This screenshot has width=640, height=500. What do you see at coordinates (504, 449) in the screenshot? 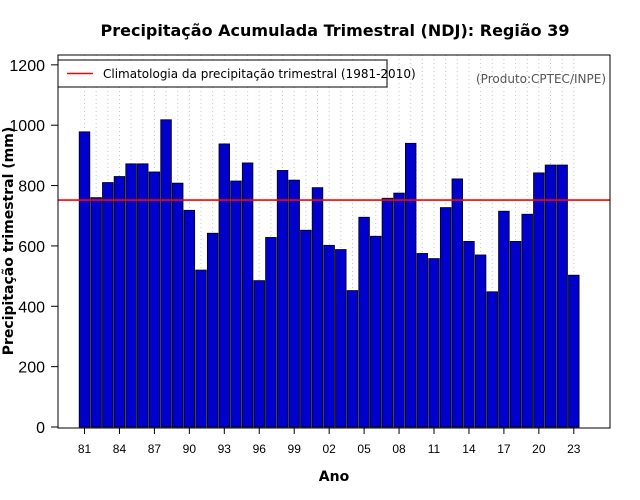
I see `x-tick-label: 17` at bounding box center [504, 449].